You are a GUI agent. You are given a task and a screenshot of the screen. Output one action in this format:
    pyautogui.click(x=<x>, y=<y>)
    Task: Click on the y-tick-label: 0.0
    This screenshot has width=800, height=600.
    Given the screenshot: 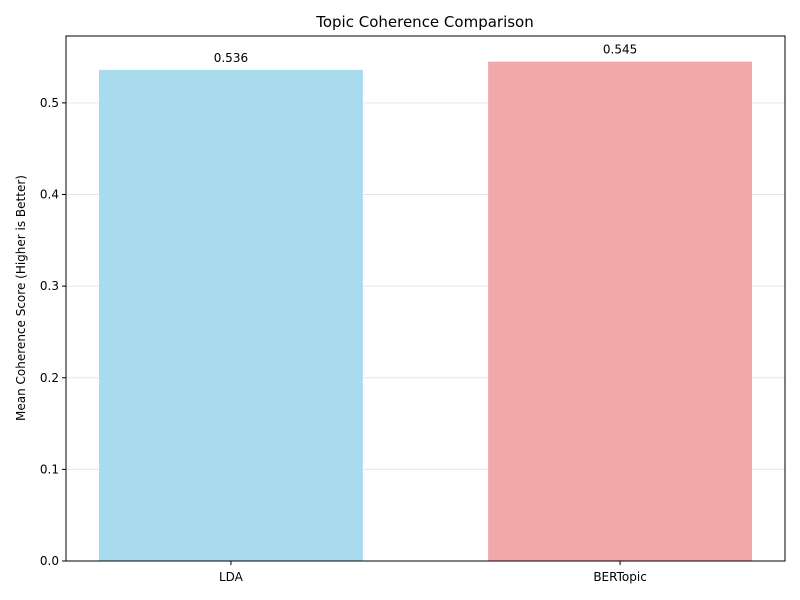 What is the action you would take?
    pyautogui.click(x=49, y=561)
    